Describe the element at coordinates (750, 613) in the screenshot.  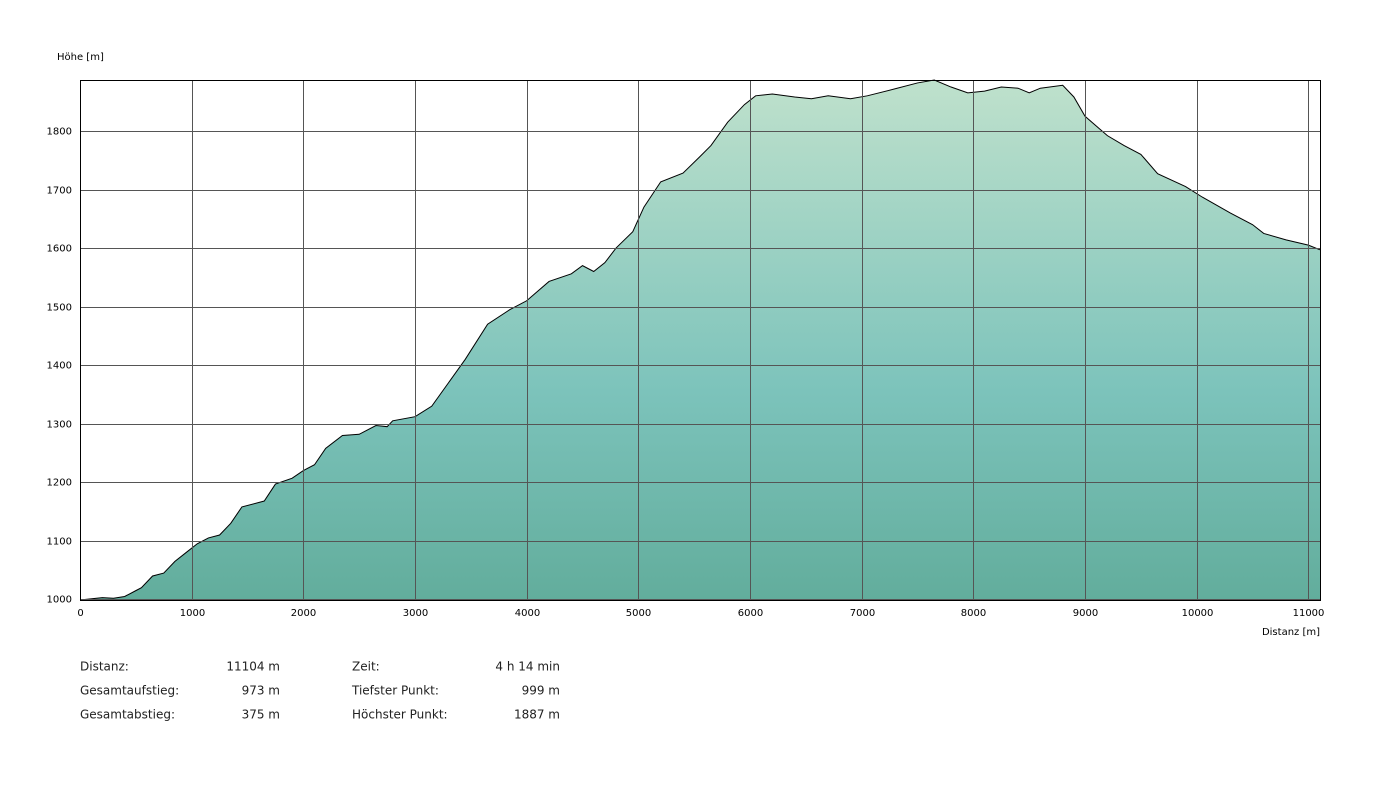
I see `x-tick-label: 6000` at that location.